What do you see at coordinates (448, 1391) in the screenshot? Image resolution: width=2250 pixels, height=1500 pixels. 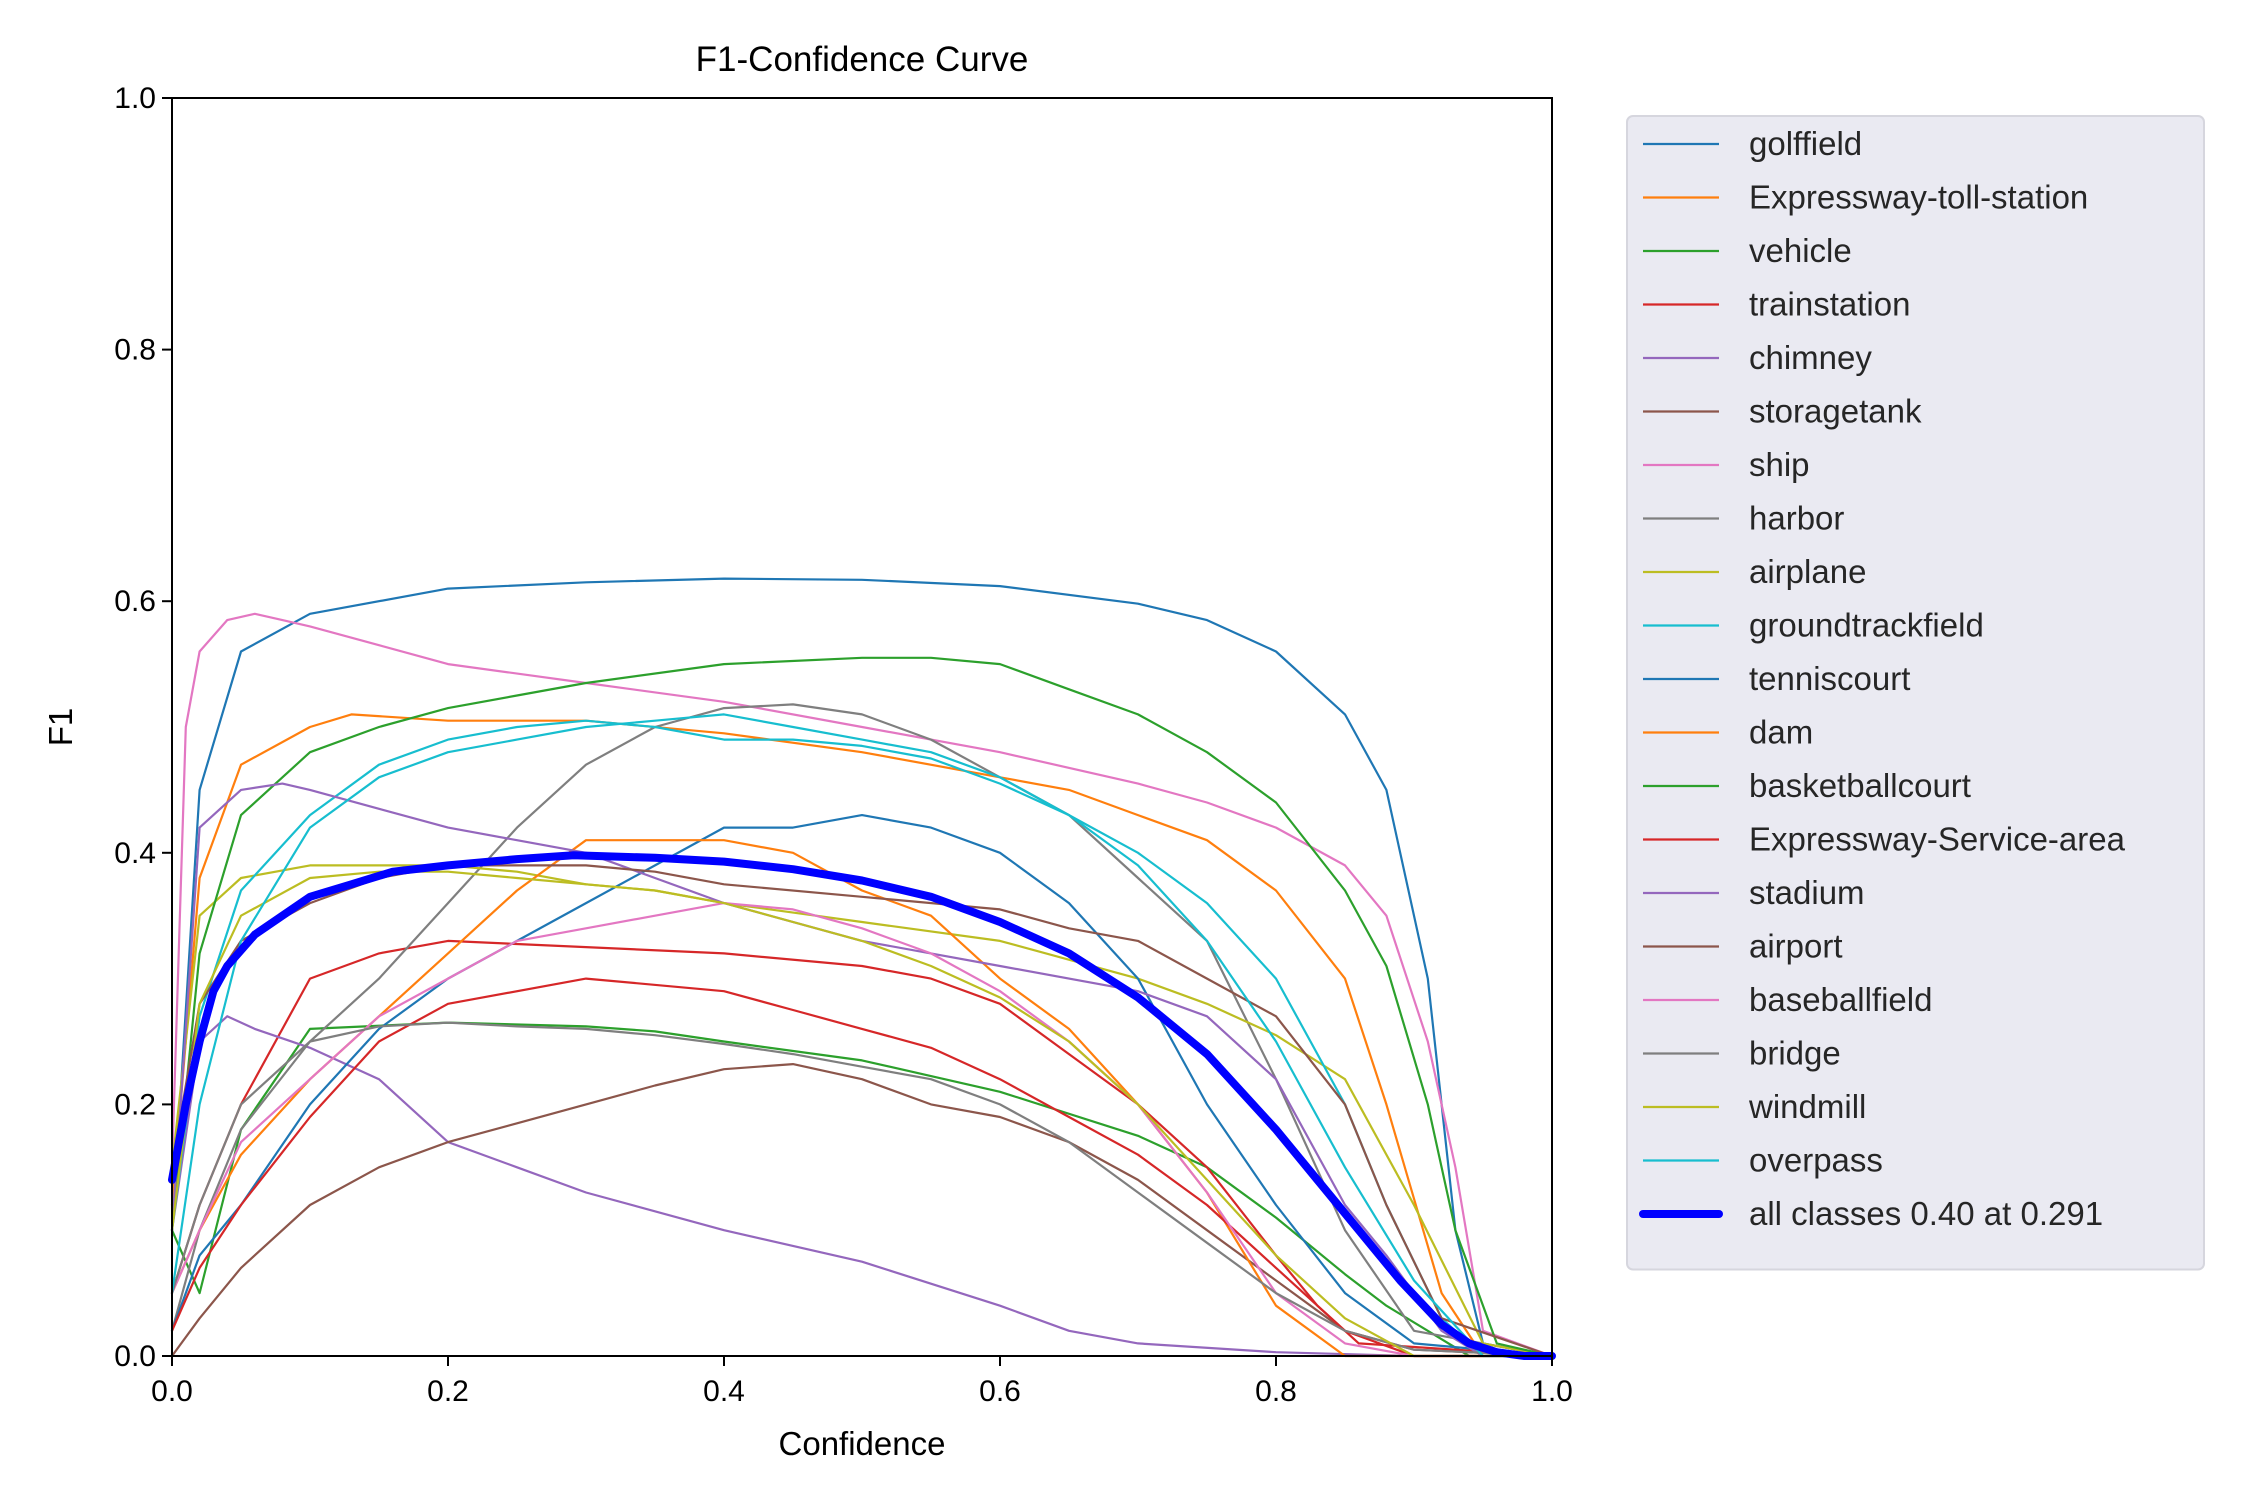 I see `x-tick-label: 0.2` at bounding box center [448, 1391].